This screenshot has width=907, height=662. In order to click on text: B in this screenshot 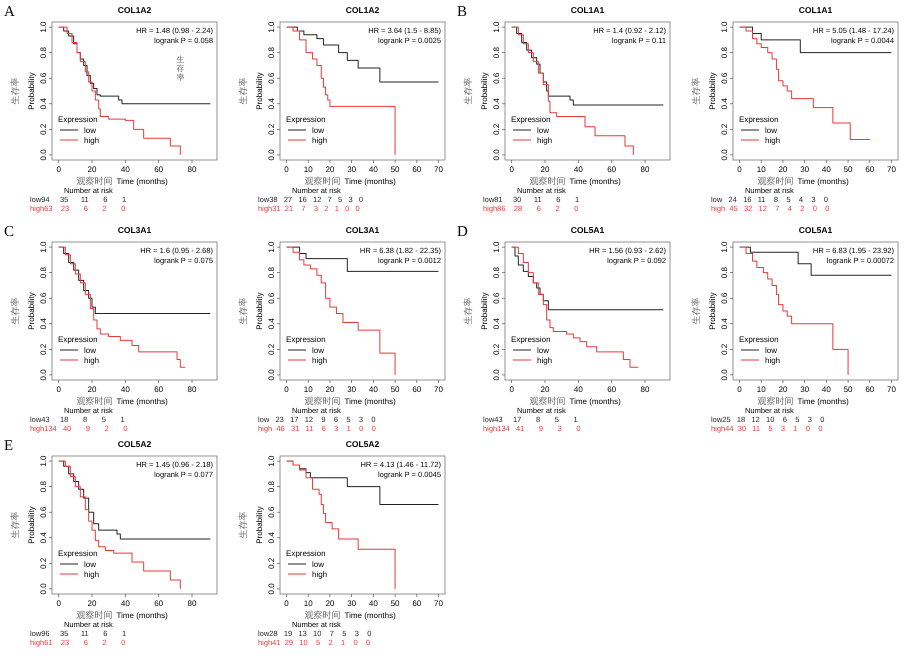, I will do `click(462, 12)`.